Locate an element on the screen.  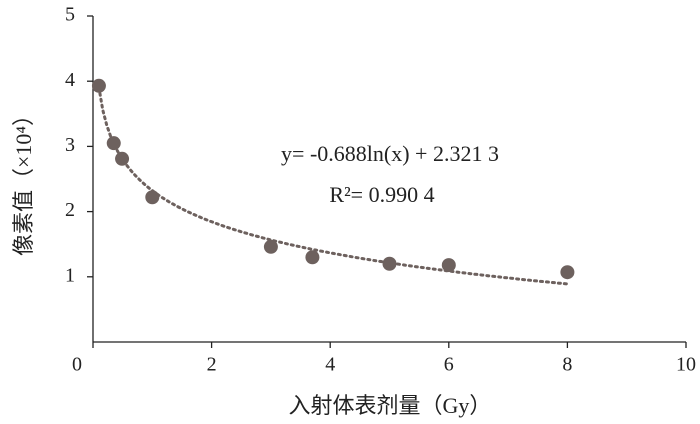
y-tick-label: 2 is located at coordinates (70, 210).